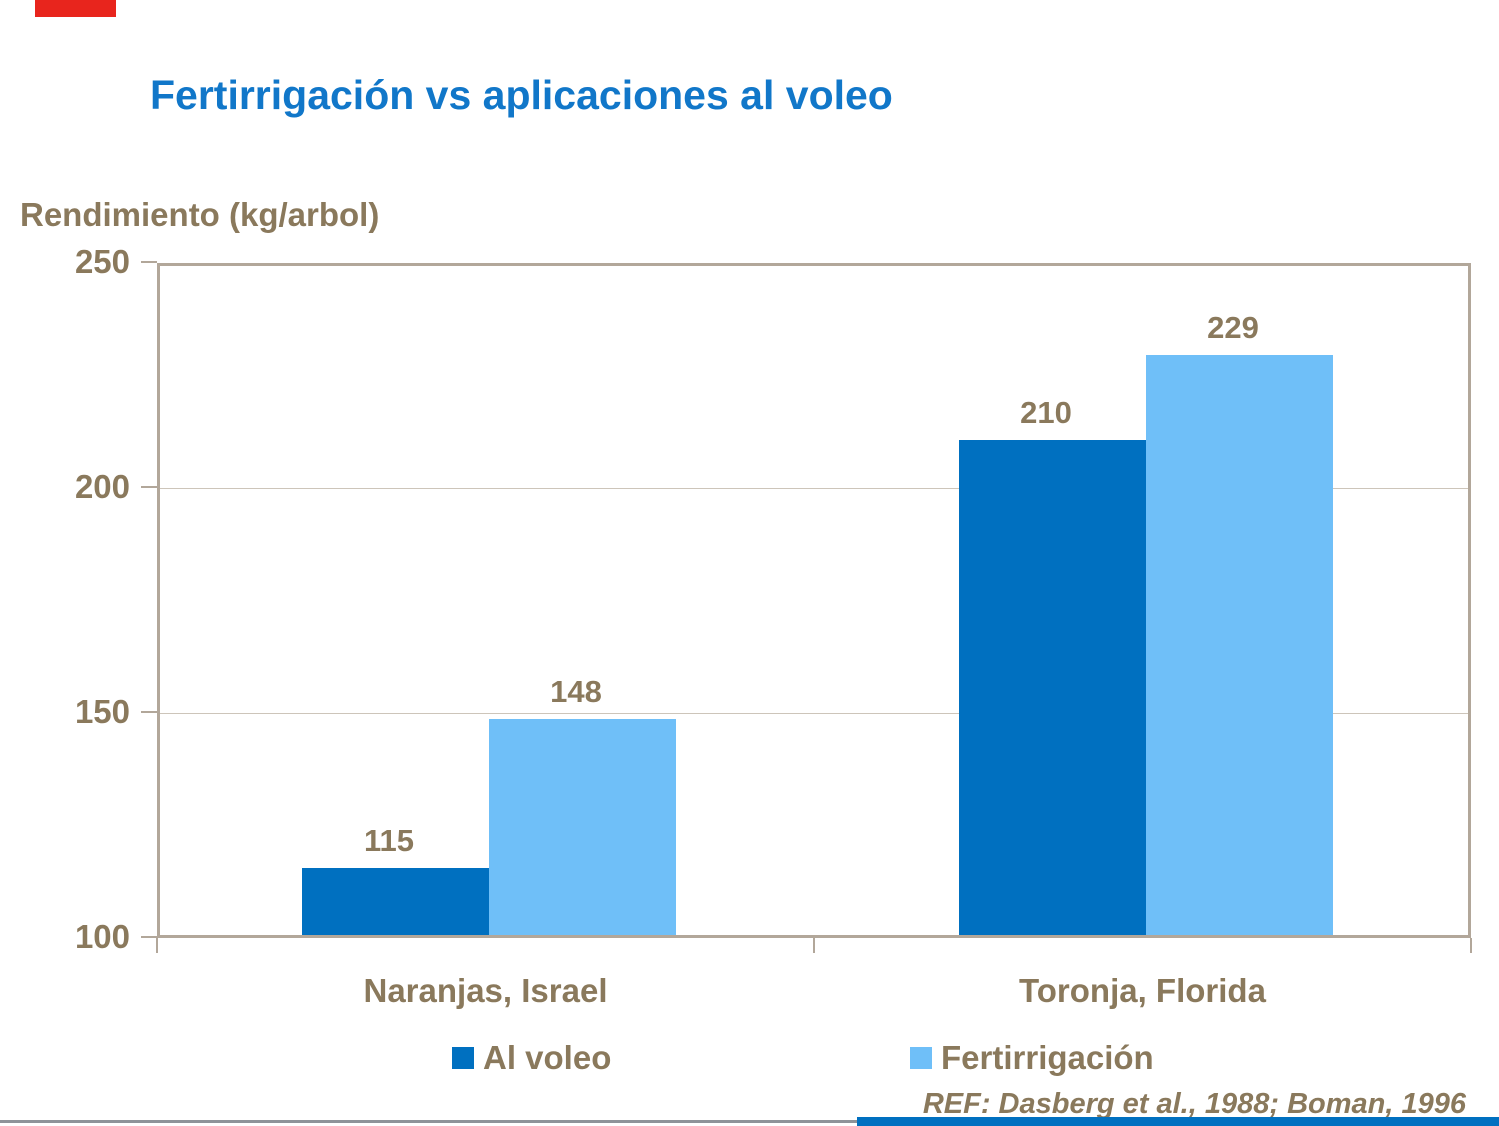 This screenshot has height=1126, width=1499. Describe the element at coordinates (102, 936) in the screenshot. I see `y-tick-label: 100` at that location.